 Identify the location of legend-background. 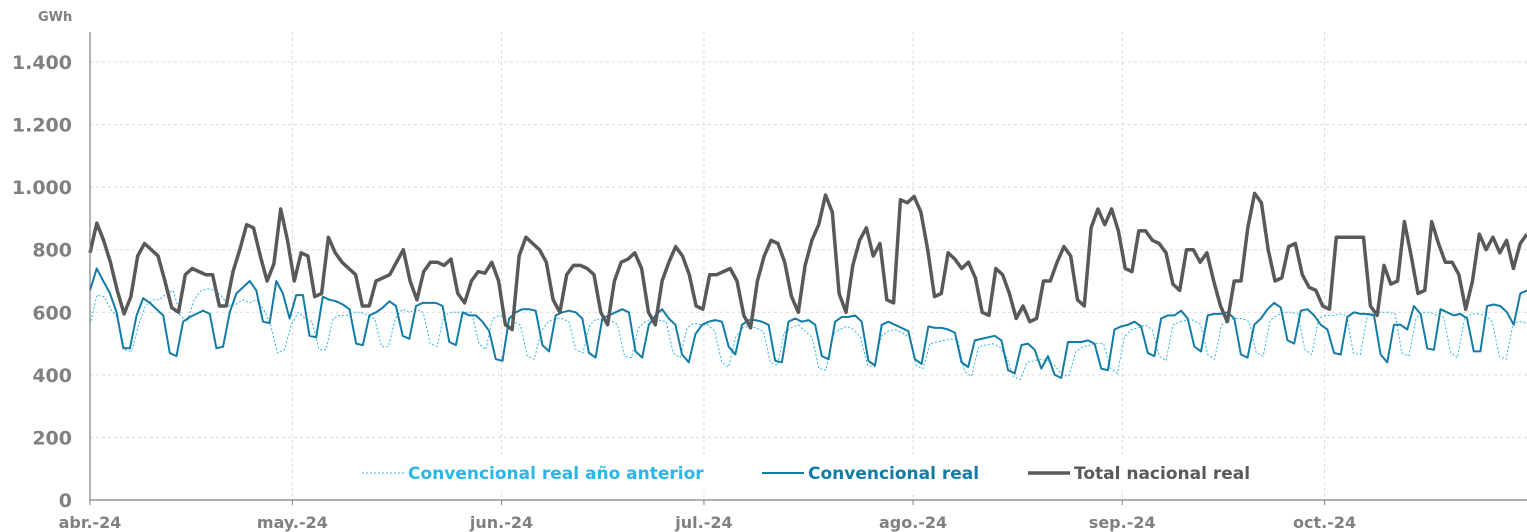
(817, 473).